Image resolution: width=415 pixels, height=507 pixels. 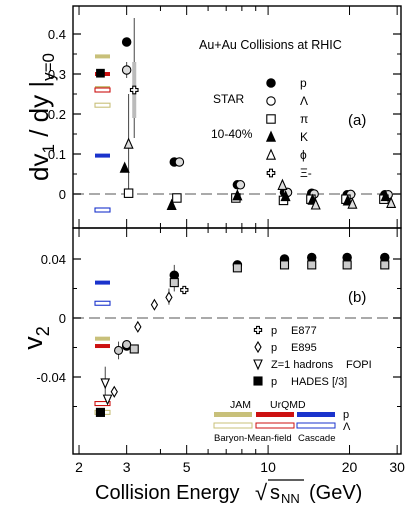 What do you see at coordinates (187, 467) in the screenshot?
I see `x-tick-label: 5` at bounding box center [187, 467].